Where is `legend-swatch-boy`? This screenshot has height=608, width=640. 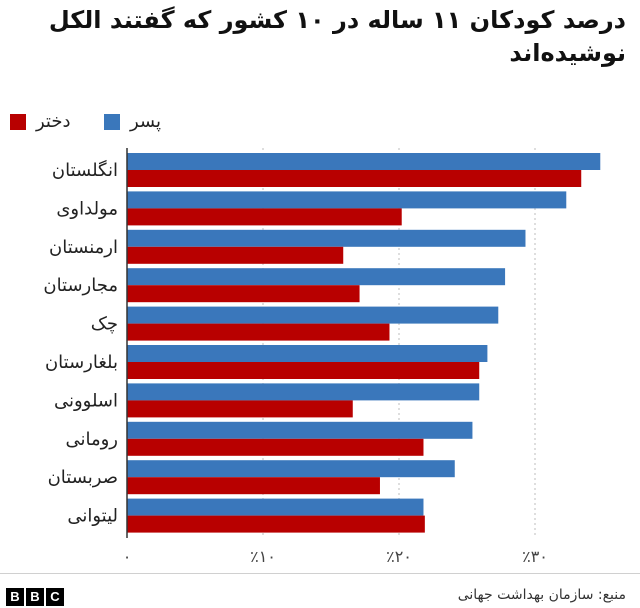
legend-swatch-boy is located at coordinates (112, 122).